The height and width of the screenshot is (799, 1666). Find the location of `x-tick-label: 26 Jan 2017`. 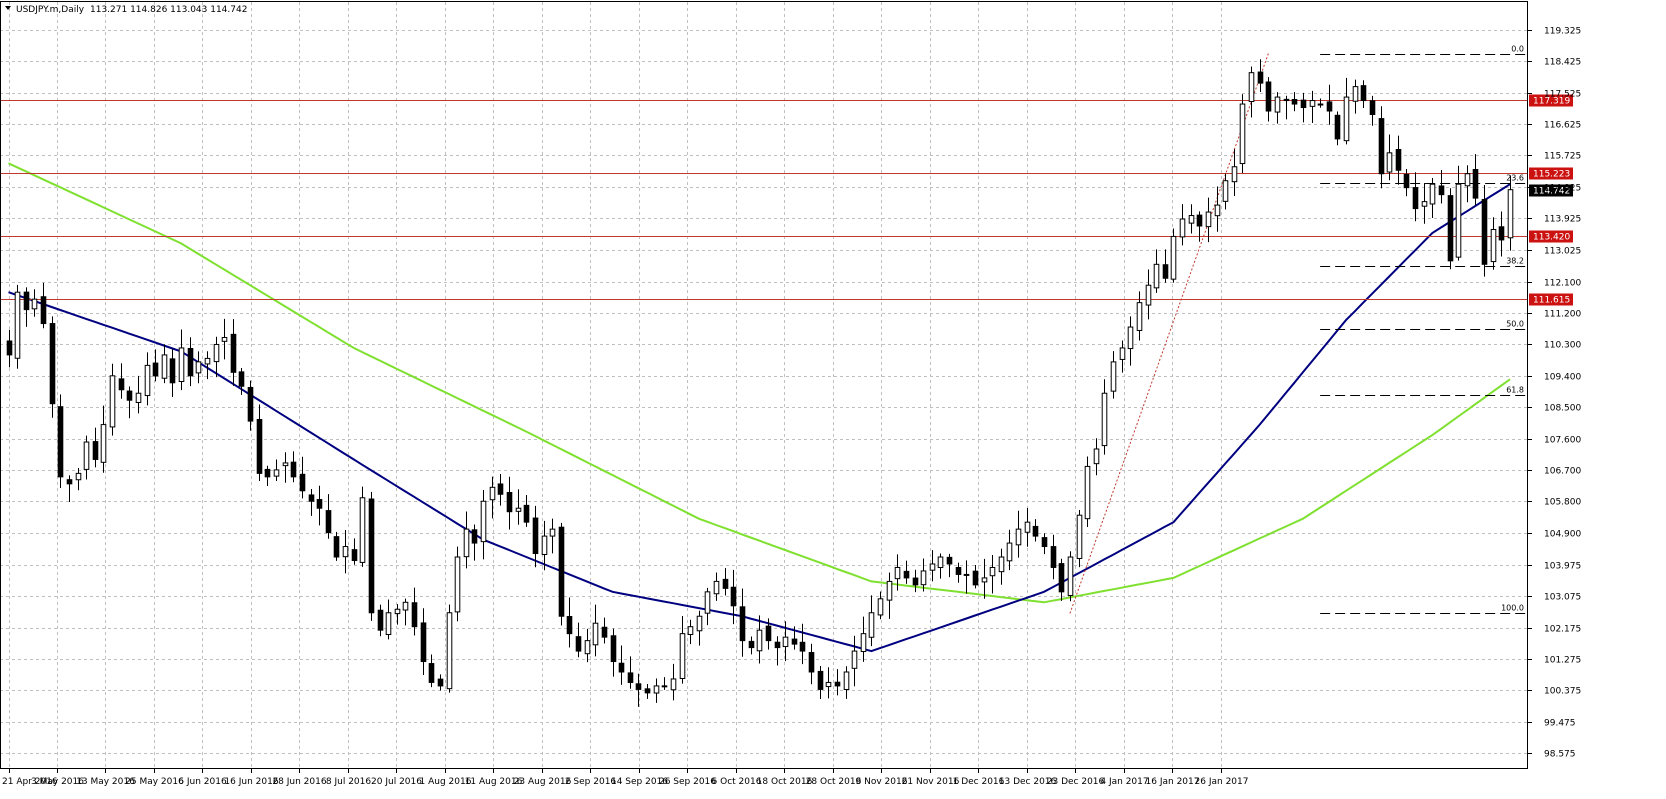

x-tick-label: 26 Jan 2017 is located at coordinates (1222, 782).